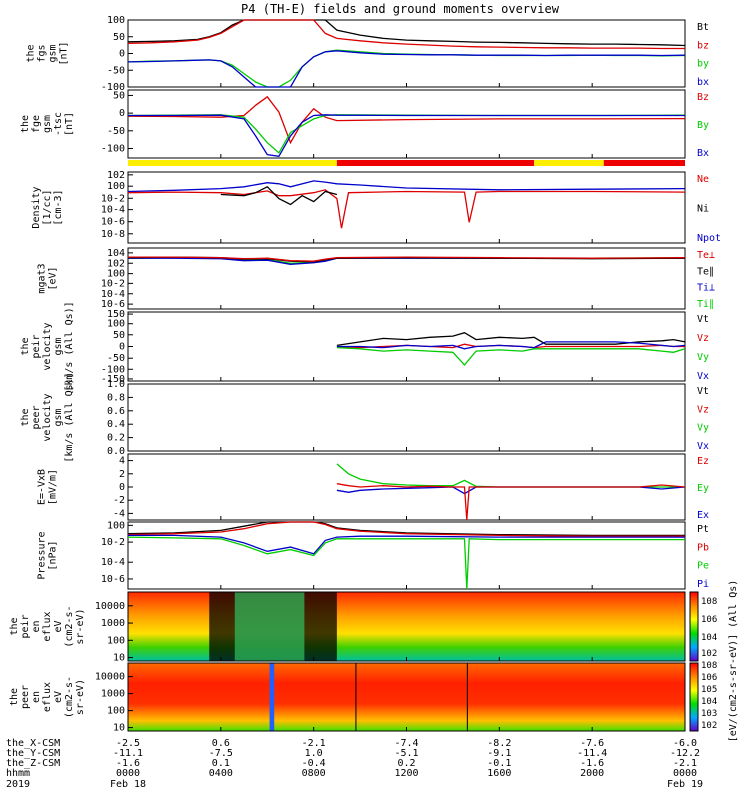 The width and height of the screenshot is (750, 800). Describe the element at coordinates (113, 198) in the screenshot. I see `y-tick-label: 10-2` at that location.